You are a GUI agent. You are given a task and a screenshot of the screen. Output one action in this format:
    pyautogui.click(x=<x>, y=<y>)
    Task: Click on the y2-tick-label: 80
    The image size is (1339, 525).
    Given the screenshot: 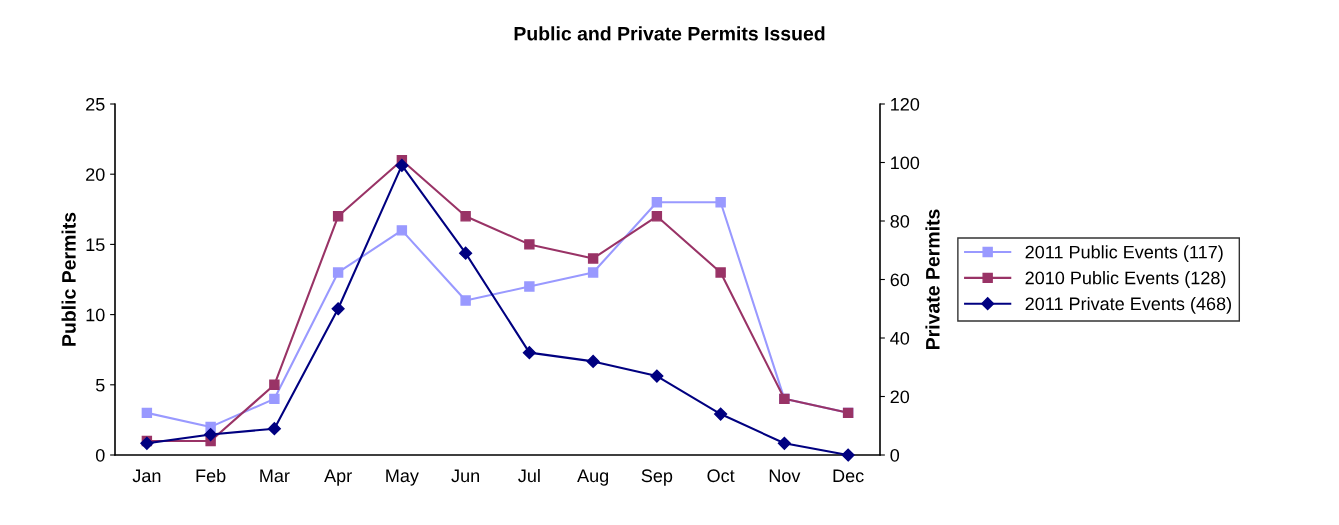 What is the action you would take?
    pyautogui.click(x=900, y=221)
    